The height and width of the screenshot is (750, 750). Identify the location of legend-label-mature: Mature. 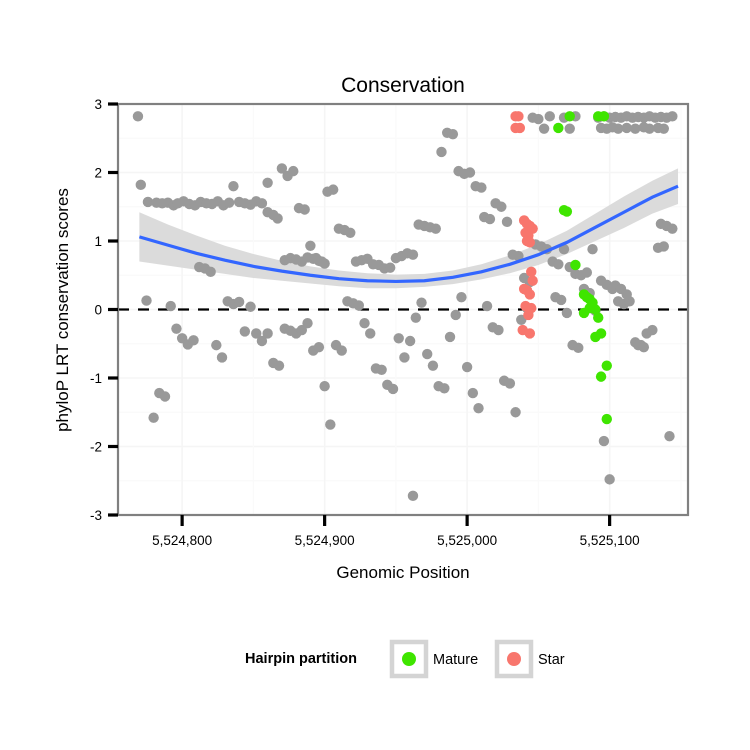
(455, 660).